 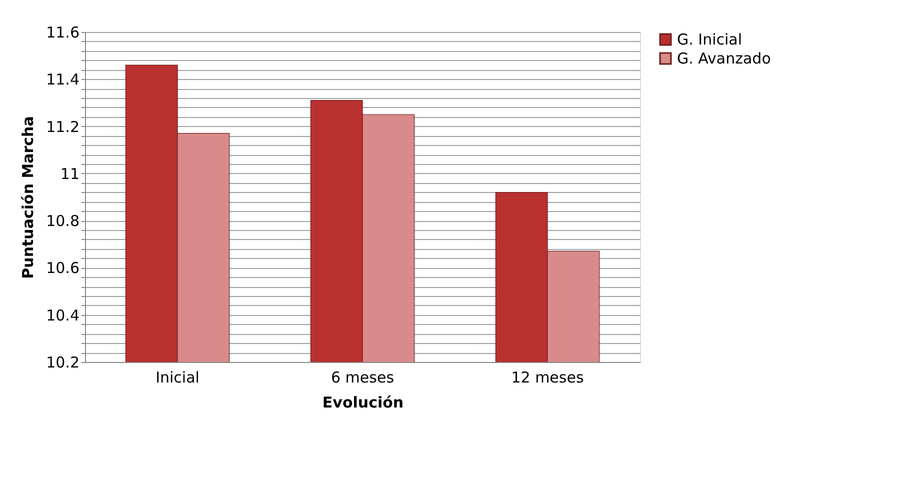 What do you see at coordinates (362, 377) in the screenshot?
I see `x-tick-label: 6 meses` at bounding box center [362, 377].